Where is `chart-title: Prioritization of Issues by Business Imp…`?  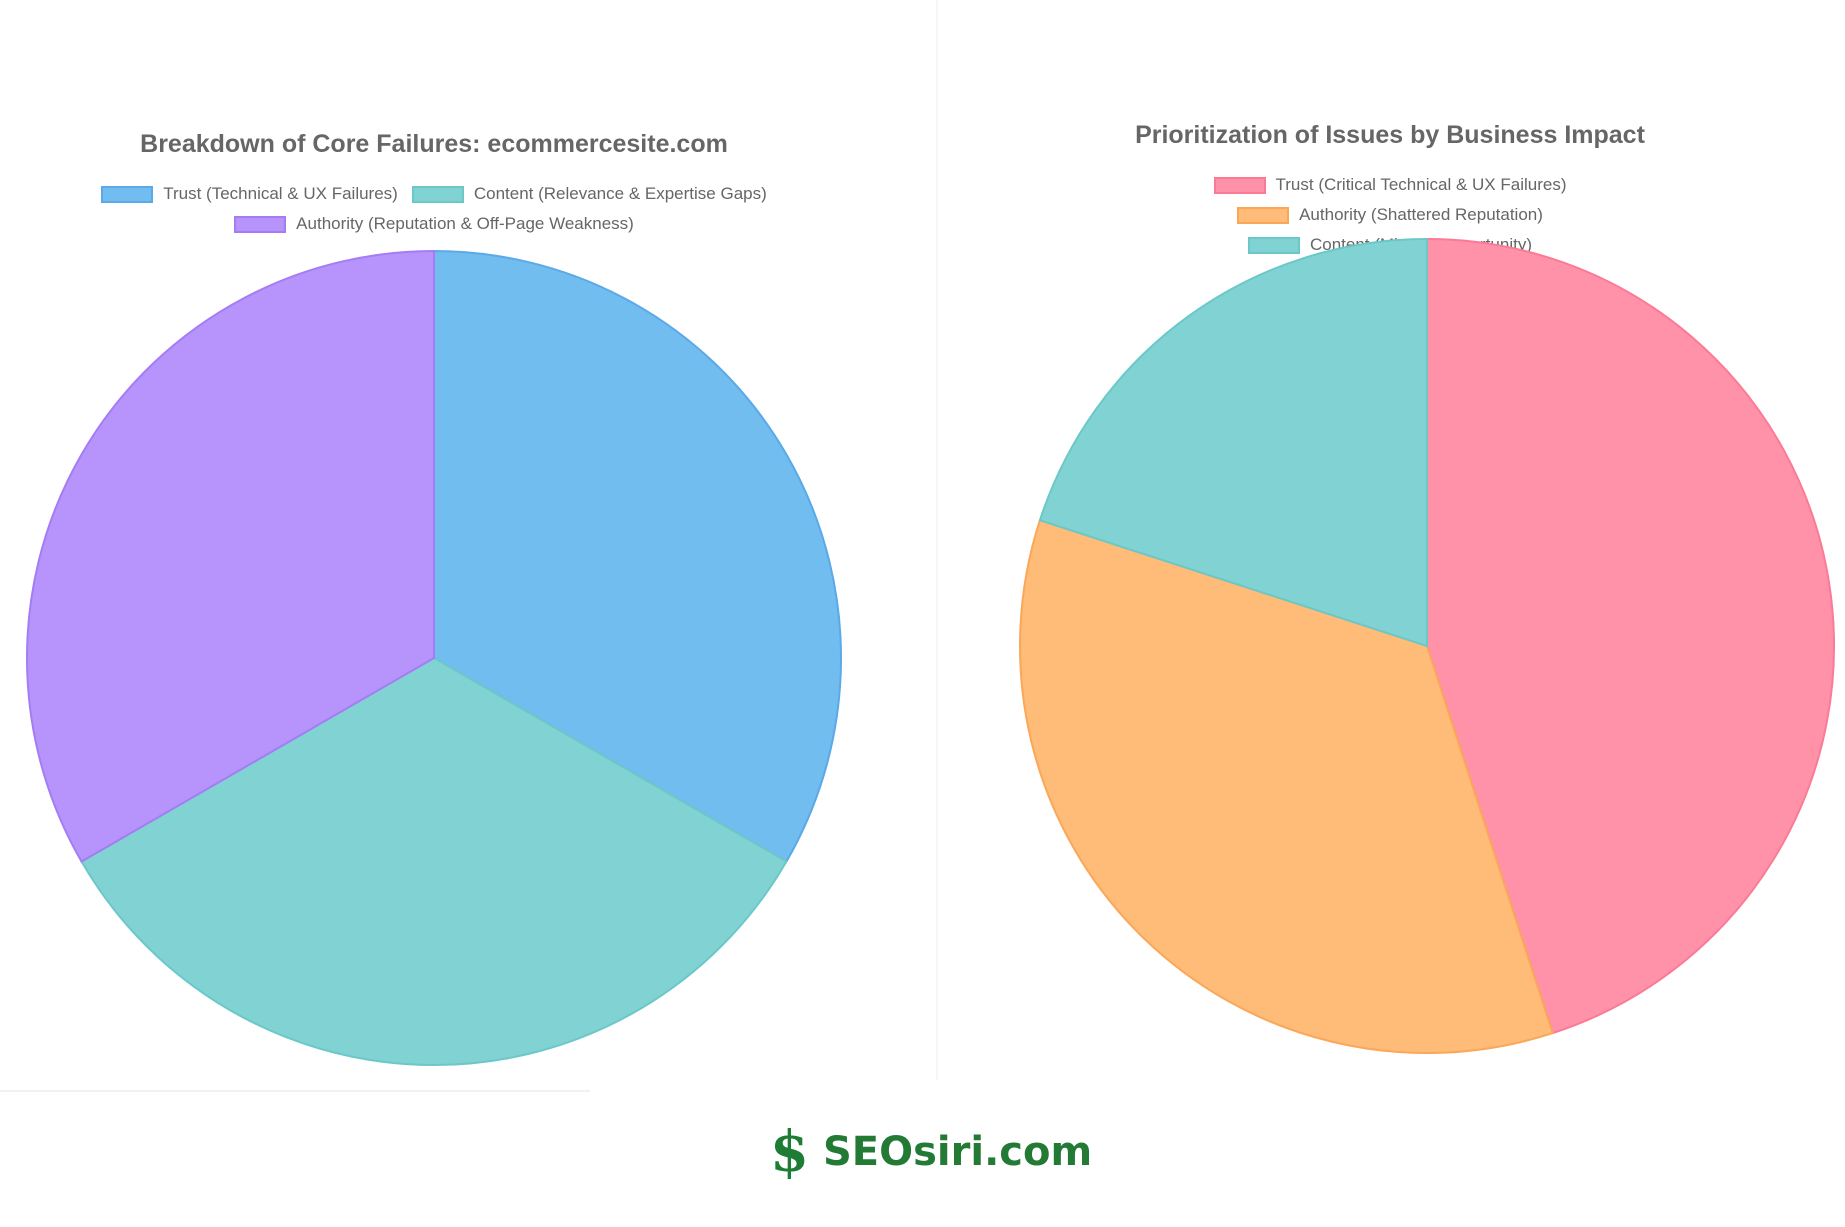 chart-title: Prioritization of Issues by Business Imp… is located at coordinates (1390, 135).